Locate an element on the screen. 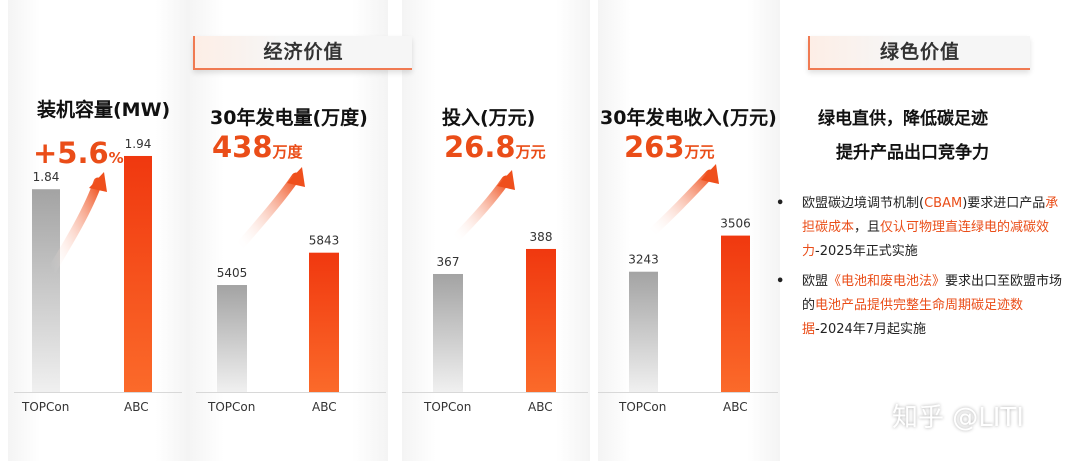  baseline-revenue is located at coordinates (688, 392).